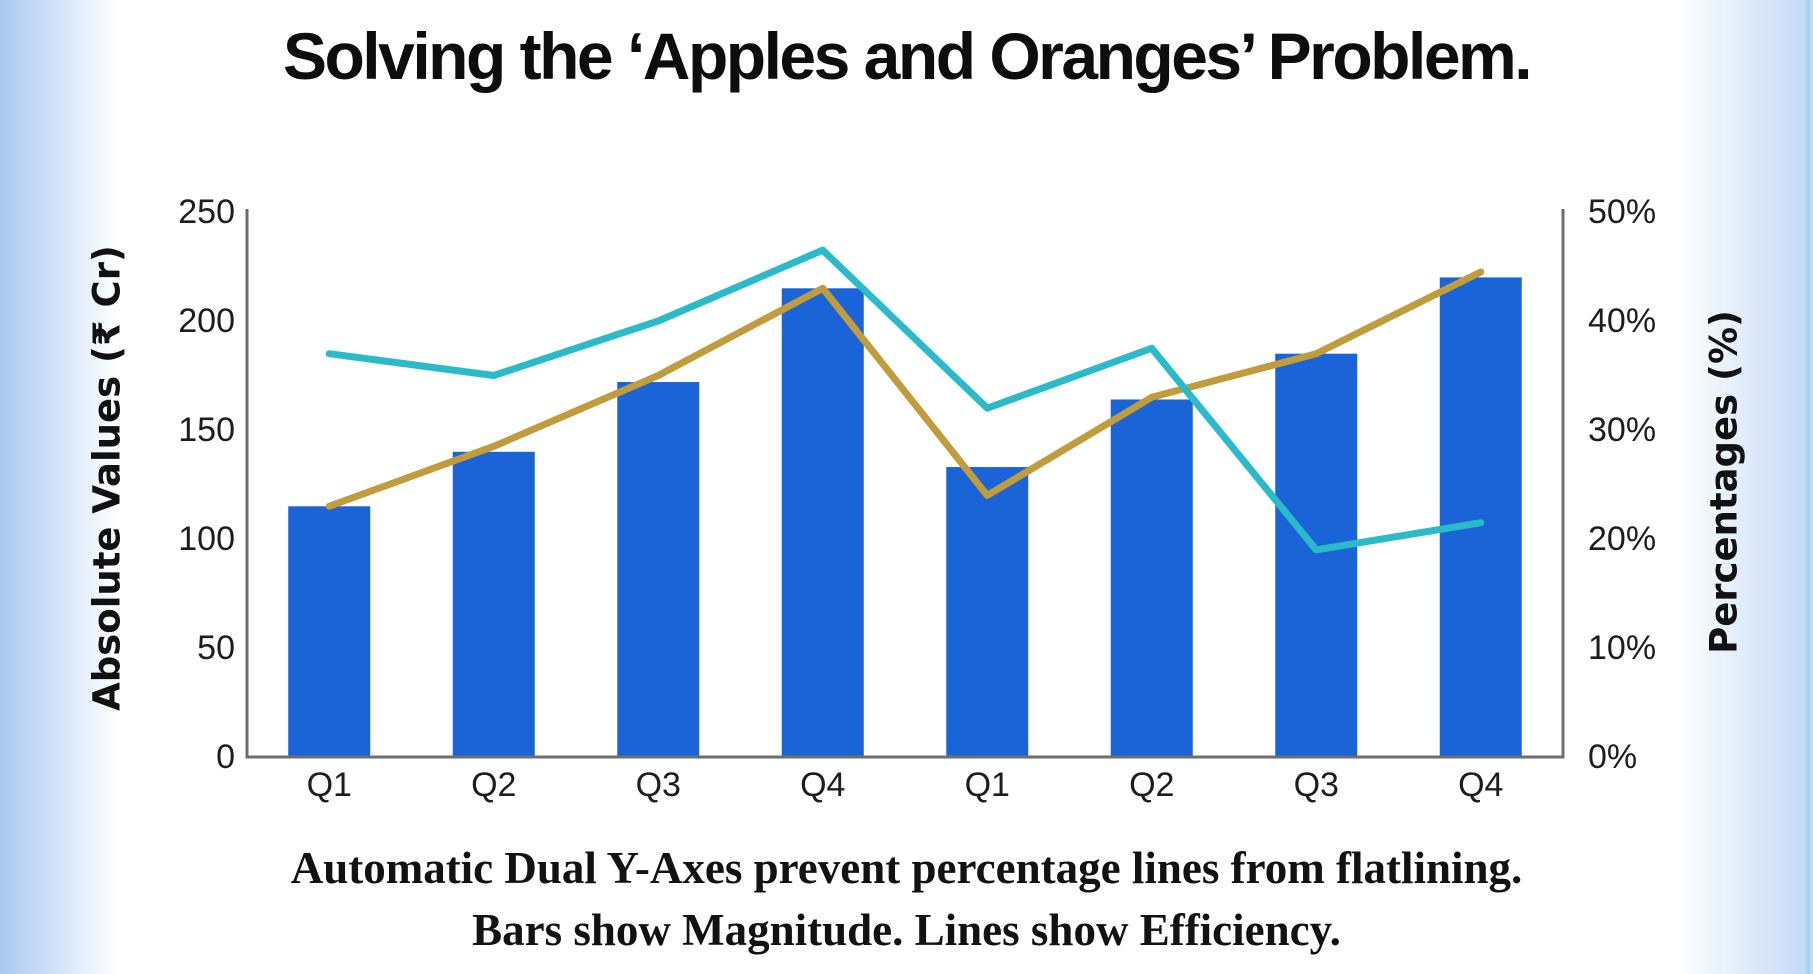  What do you see at coordinates (1622, 321) in the screenshot?
I see `right-tick-40pct: 40%` at bounding box center [1622, 321].